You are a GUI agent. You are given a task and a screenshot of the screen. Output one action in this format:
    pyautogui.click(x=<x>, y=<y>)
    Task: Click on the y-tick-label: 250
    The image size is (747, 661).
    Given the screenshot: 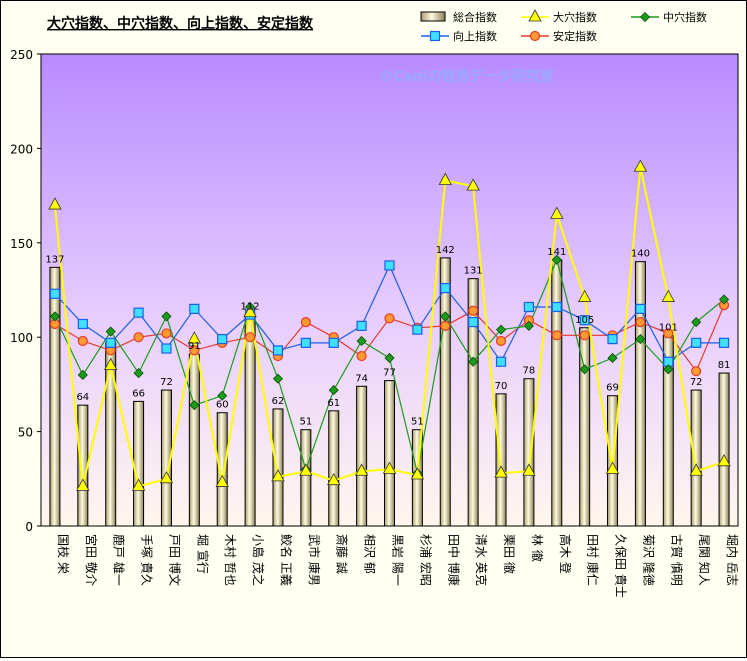 What is the action you would take?
    pyautogui.click(x=21, y=55)
    